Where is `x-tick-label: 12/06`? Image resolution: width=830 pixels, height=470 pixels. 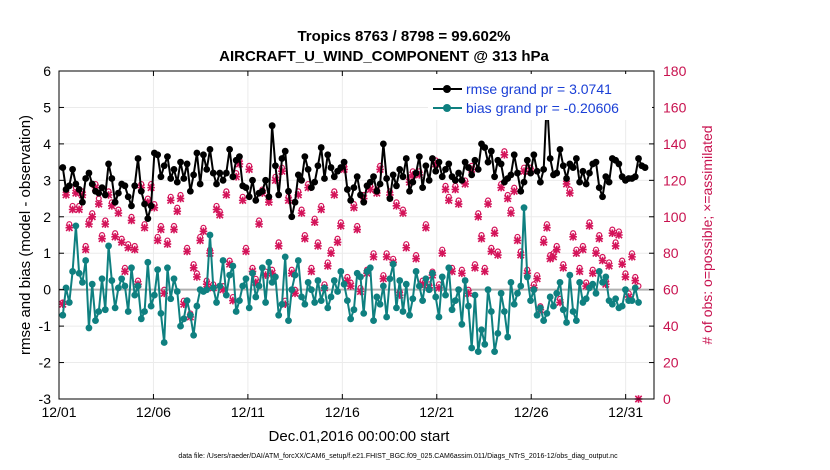
x-tick-label: 12/06 is located at coordinates (153, 412).